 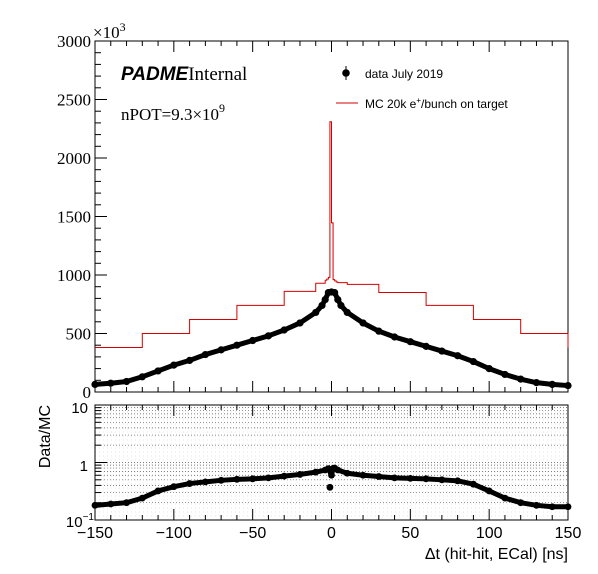 I want to click on ratio-x-tick-label: −150, so click(x=95, y=533).